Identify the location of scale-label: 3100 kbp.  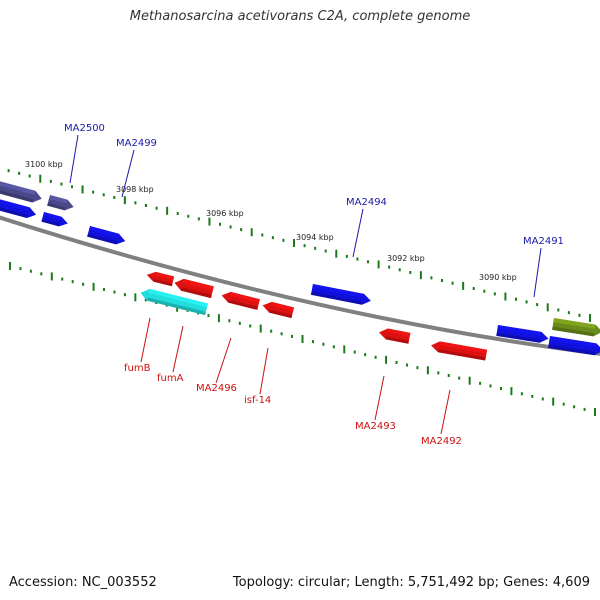
(44, 164).